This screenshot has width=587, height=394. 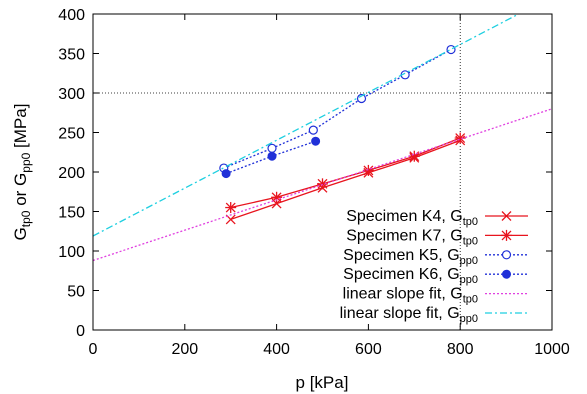 What do you see at coordinates (230, 219) in the screenshot?
I see `data-point-stroke` at bounding box center [230, 219].